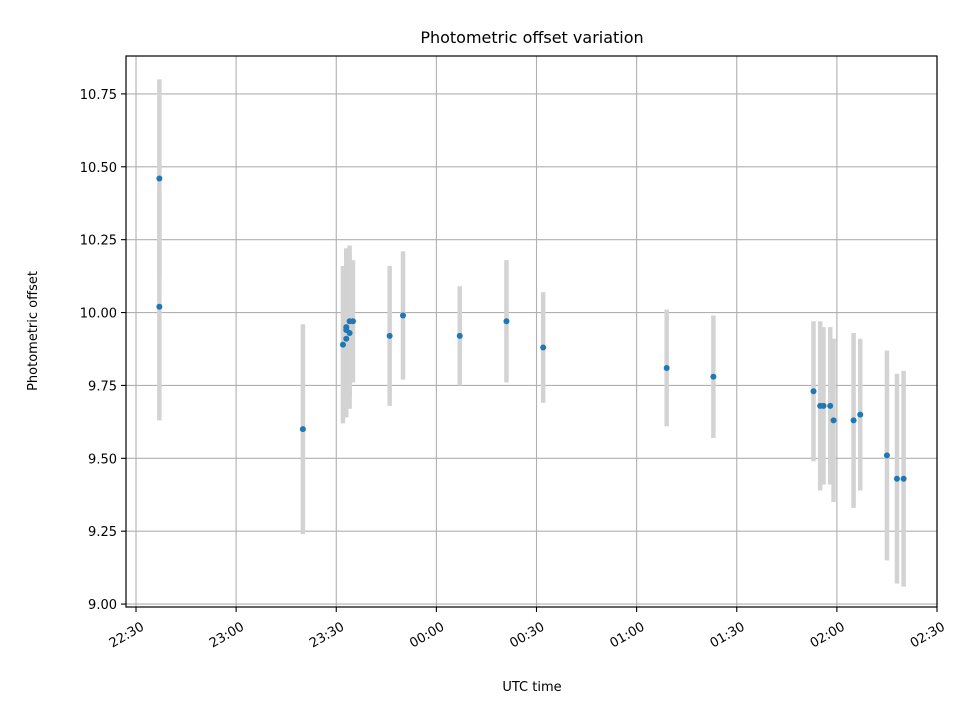  I want to click on y-tick-label: 9.00, so click(102, 605).